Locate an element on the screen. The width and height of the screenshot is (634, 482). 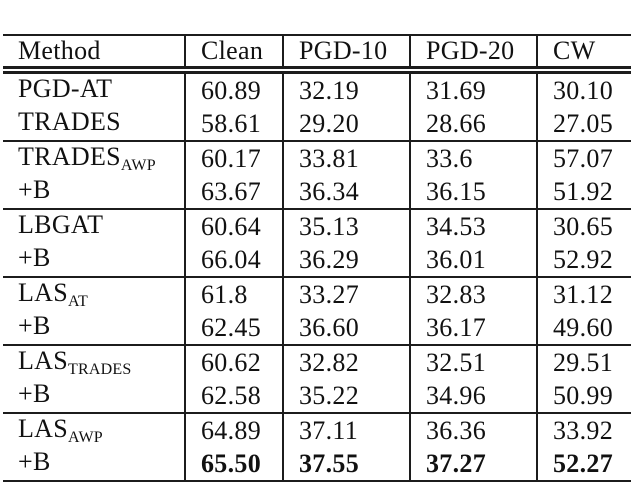
col-header-cw: CW is located at coordinates (584, 54).